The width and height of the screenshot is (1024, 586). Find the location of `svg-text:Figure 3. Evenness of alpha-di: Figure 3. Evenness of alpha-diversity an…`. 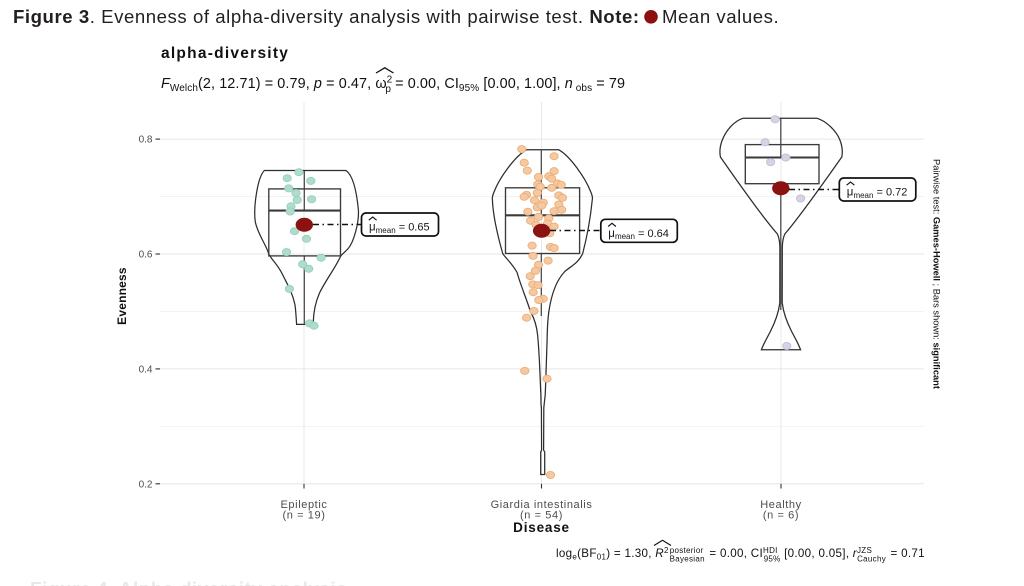

svg-text:Figure 3. Evenness of alpha-di: Figure 3. Evenness of alpha-diversity an… is located at coordinates (326, 16).